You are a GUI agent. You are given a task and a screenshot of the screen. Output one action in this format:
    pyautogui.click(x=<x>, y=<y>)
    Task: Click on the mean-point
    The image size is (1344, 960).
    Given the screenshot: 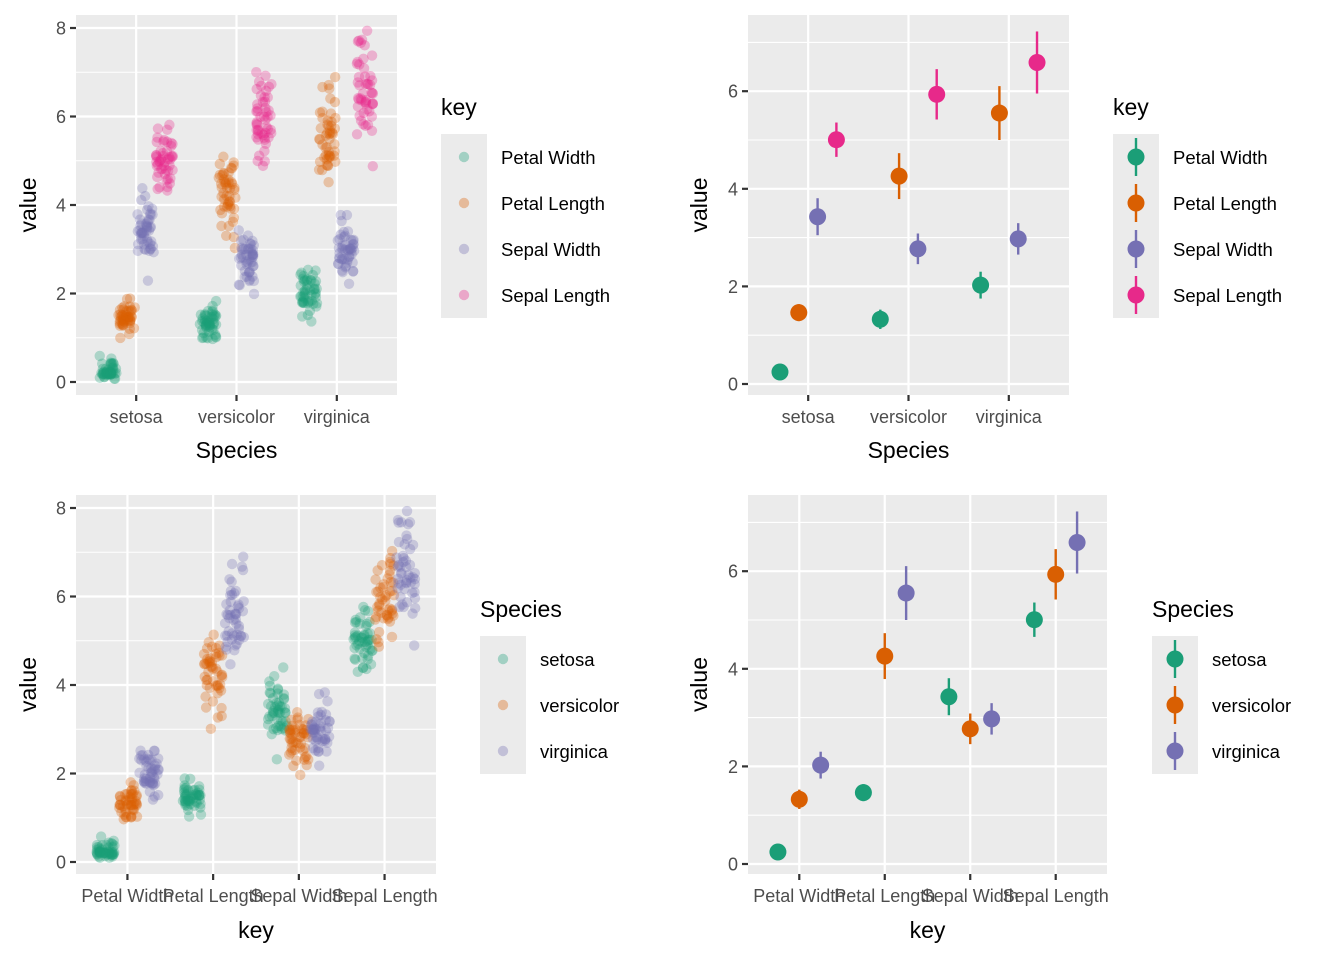 What is the action you would take?
    pyautogui.click(x=949, y=697)
    